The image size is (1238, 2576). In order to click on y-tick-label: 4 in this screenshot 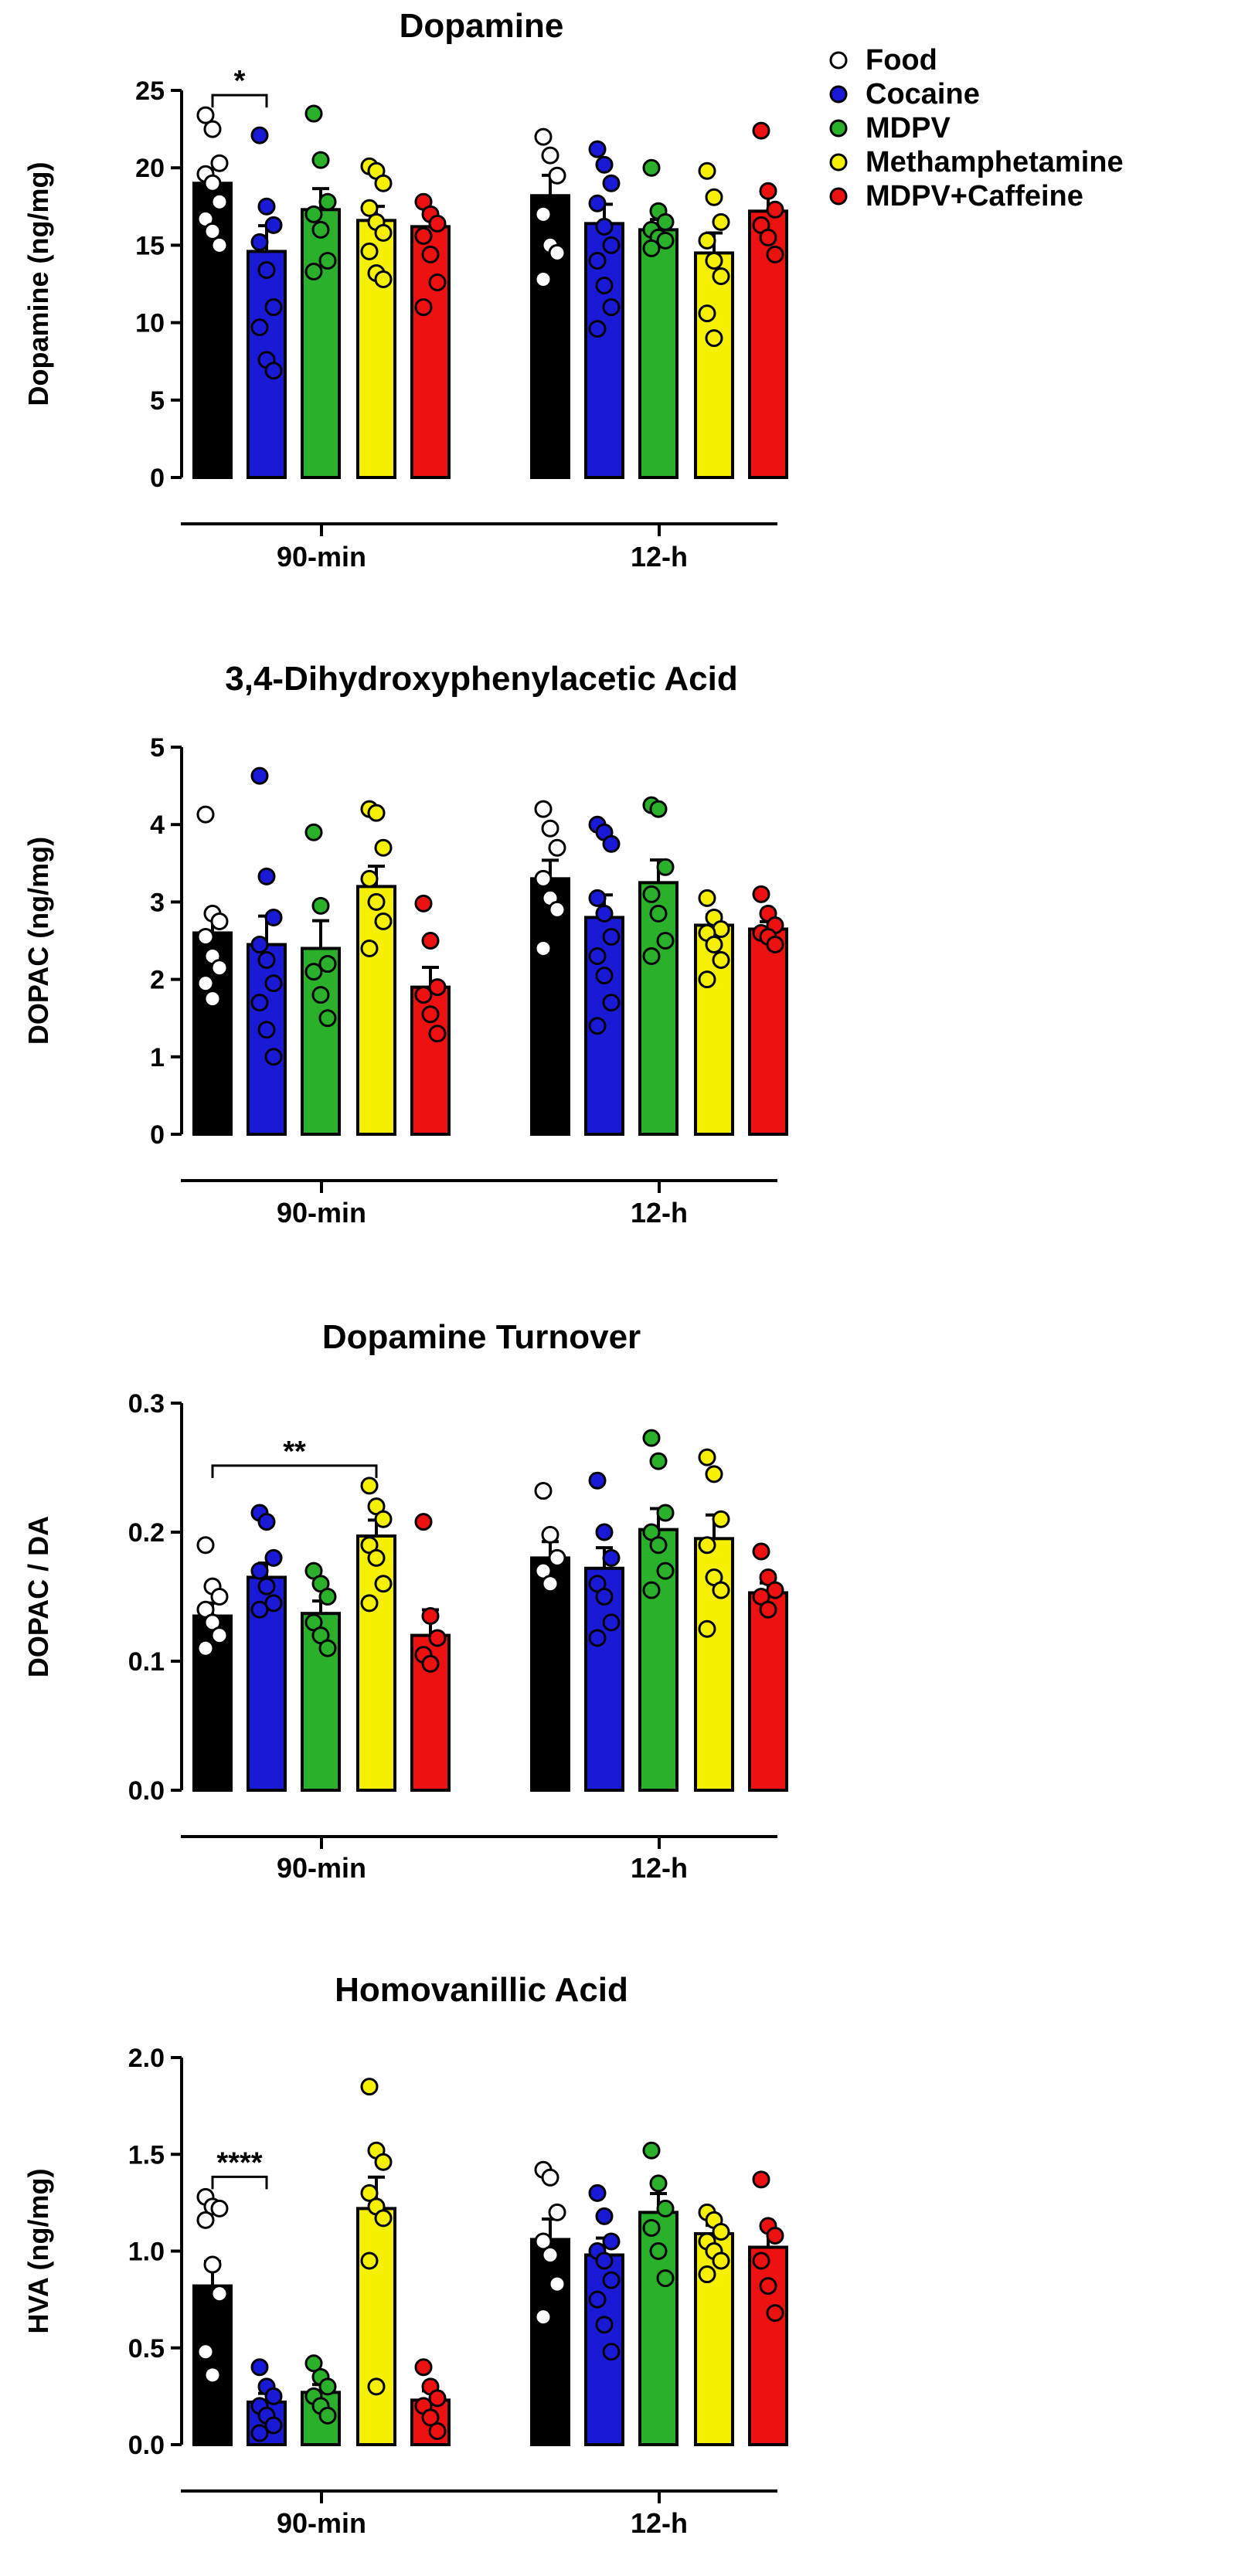, I will do `click(157, 825)`.